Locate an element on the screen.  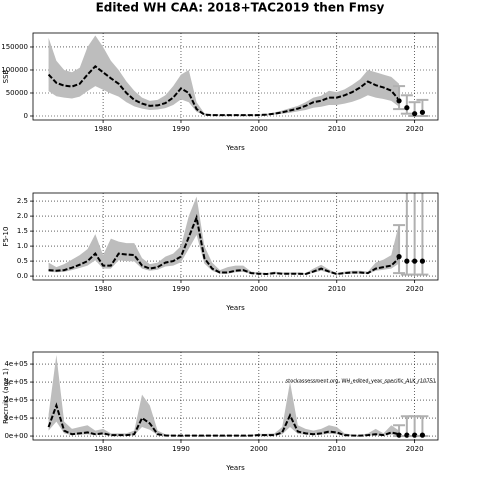
y-tick-label: 0.5 is located at coordinates (22, 261).